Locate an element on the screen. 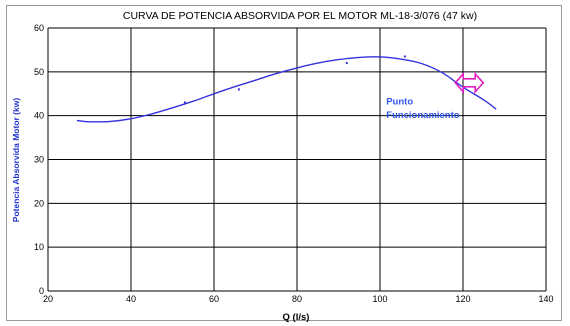  y-tick-label: 50 is located at coordinates (39, 72).